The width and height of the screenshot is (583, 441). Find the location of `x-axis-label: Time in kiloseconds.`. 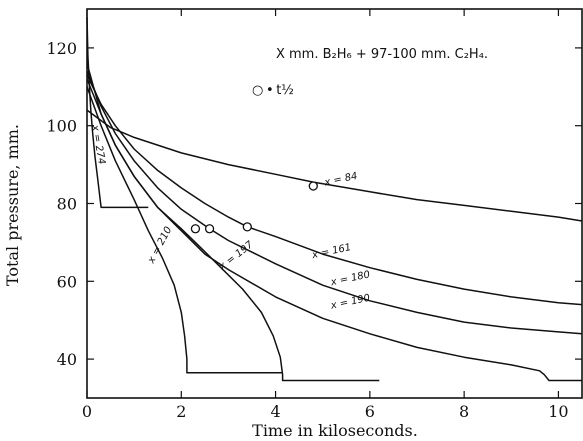

x-axis-label: Time in kiloseconds. is located at coordinates (335, 430).